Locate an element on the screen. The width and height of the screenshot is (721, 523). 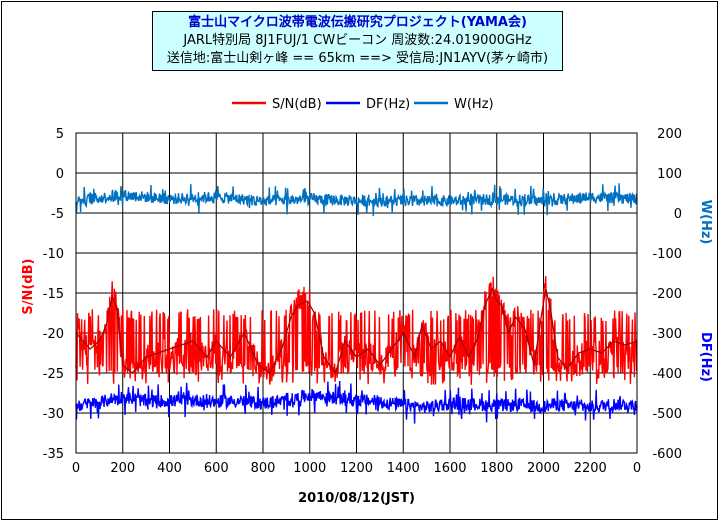
x-tick-label: 1000 is located at coordinates (309, 468).